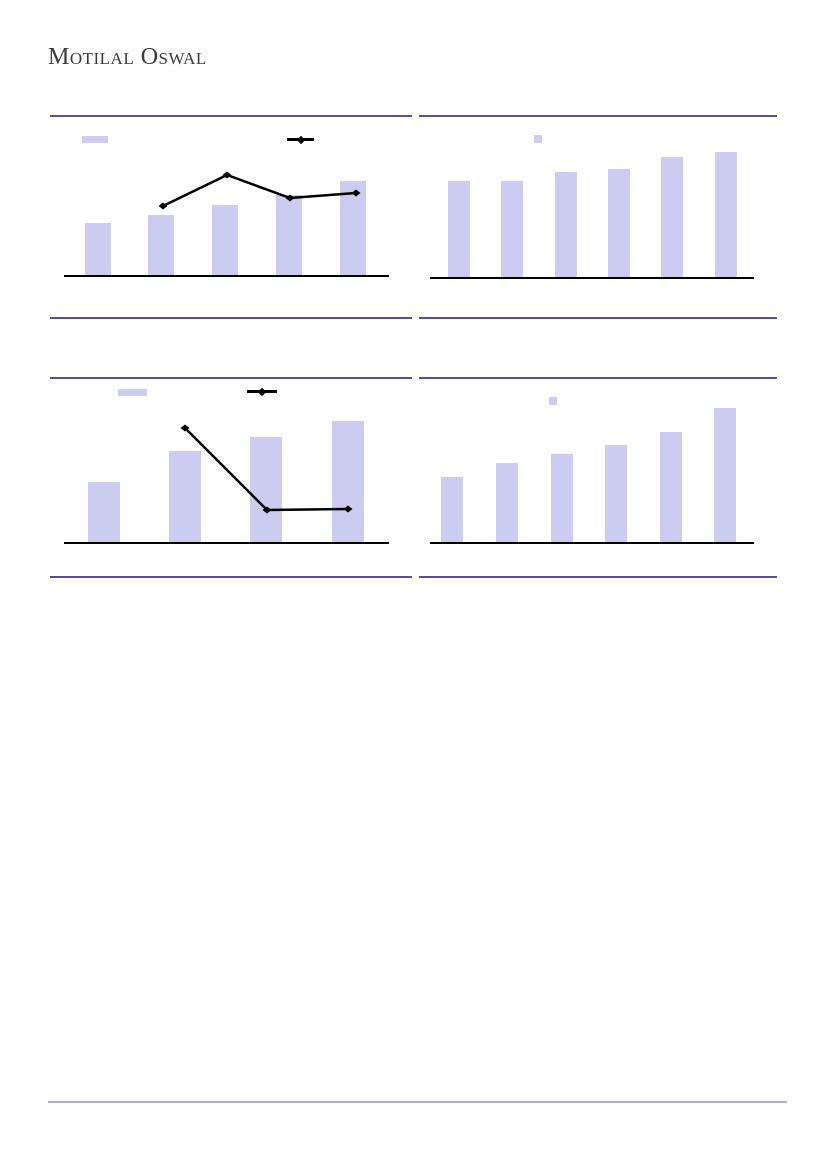  I want to click on brand-logo: Motilal Oswal, so click(127, 57).